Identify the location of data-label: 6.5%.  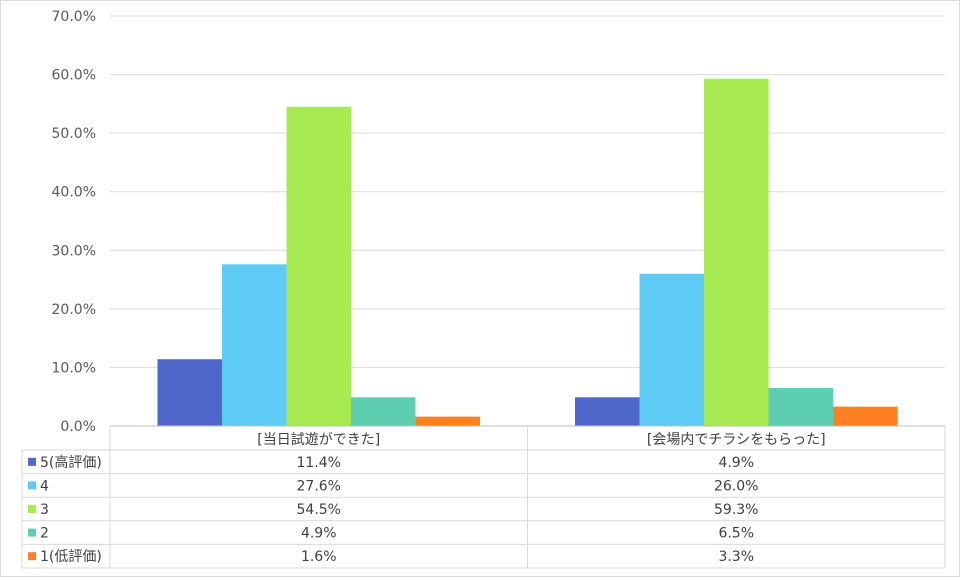
(736, 534).